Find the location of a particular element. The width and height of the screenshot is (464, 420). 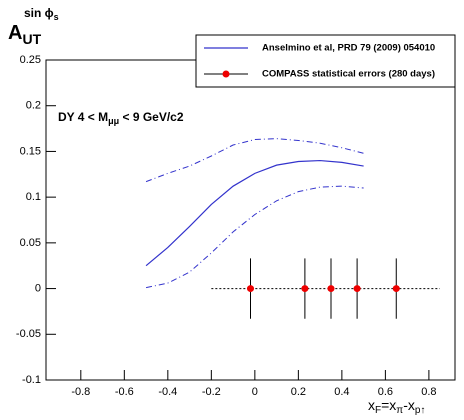

y-axis-label: AUT is located at coordinates (25, 34).